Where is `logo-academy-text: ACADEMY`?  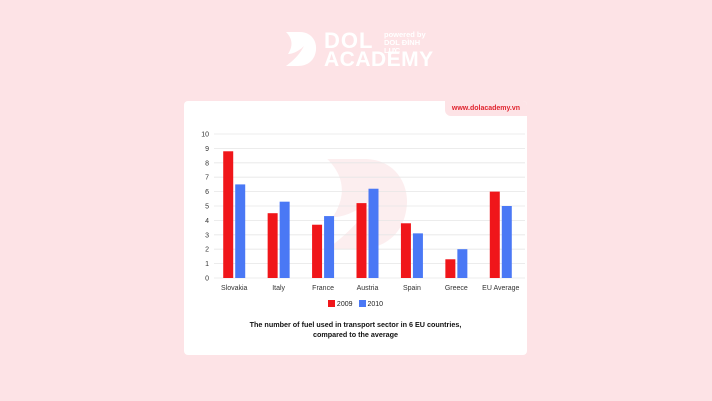 logo-academy-text: ACADEMY is located at coordinates (379, 59).